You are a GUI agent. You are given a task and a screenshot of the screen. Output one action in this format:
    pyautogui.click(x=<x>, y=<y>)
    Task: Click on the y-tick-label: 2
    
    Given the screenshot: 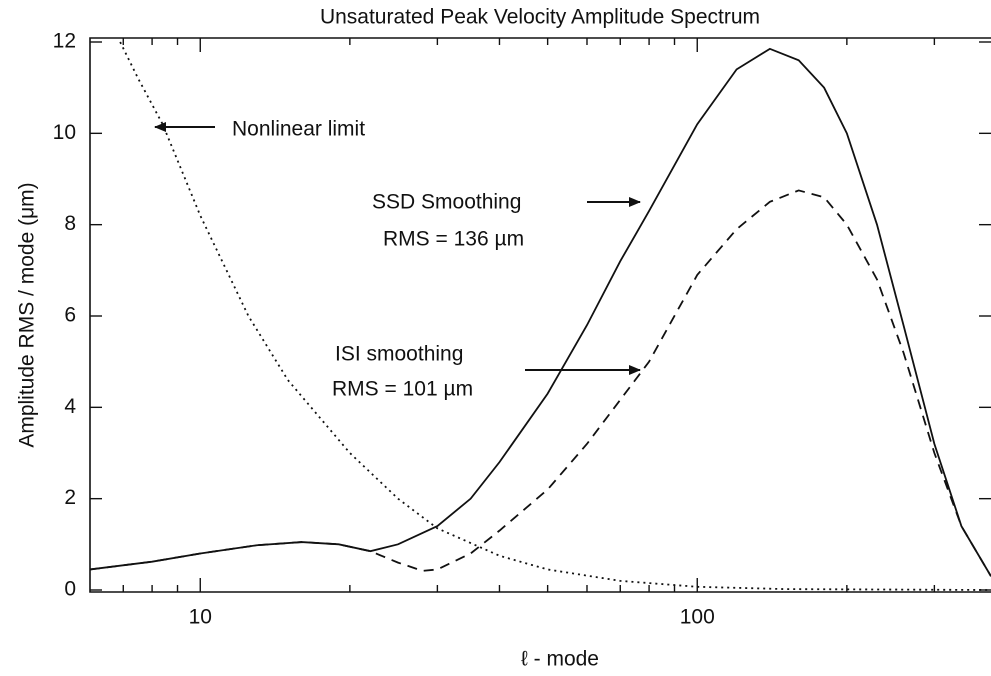 What is the action you would take?
    pyautogui.click(x=70, y=497)
    